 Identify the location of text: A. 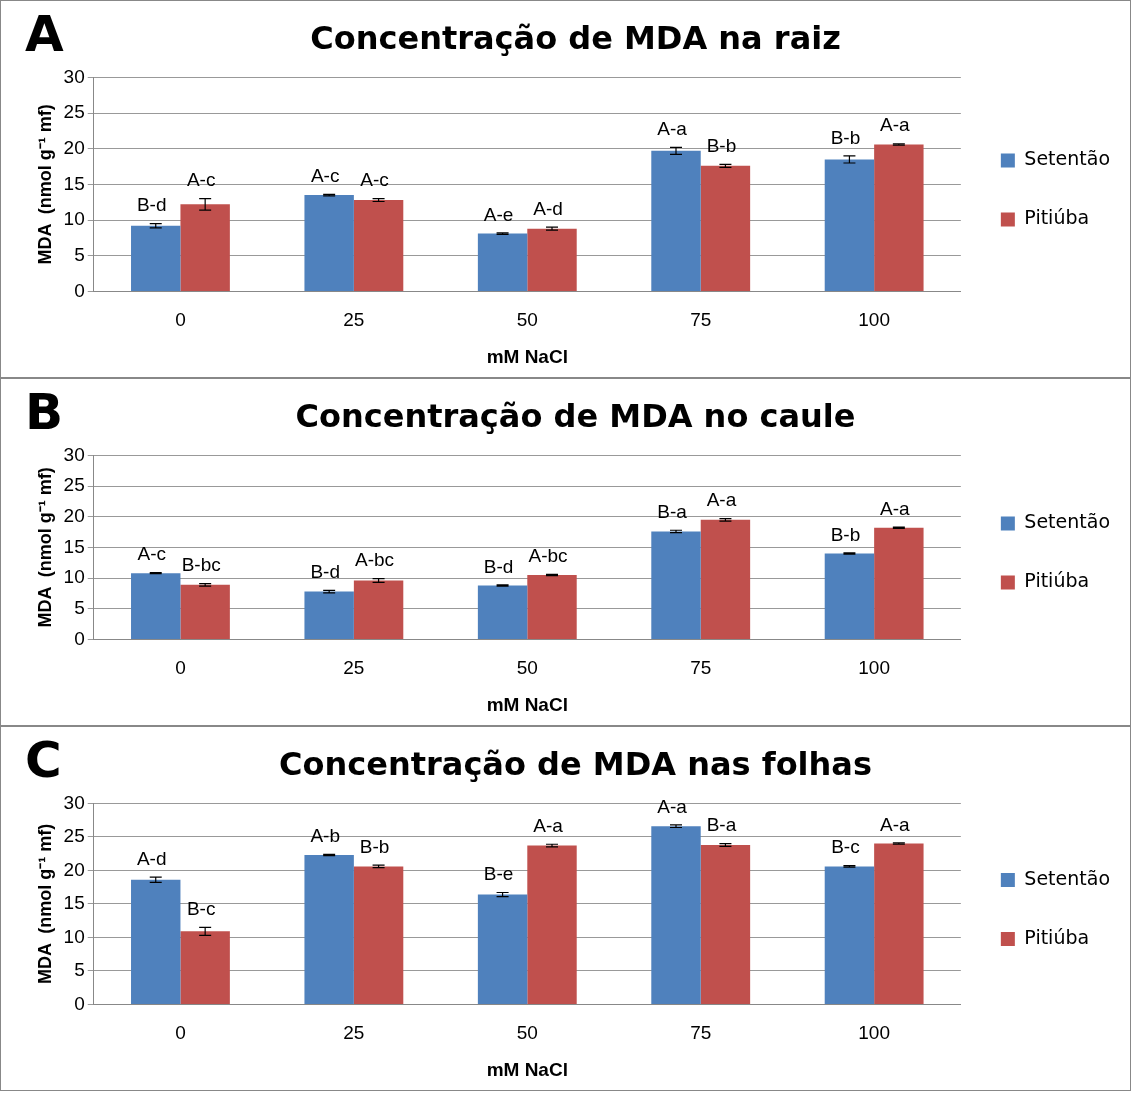
(44, 33).